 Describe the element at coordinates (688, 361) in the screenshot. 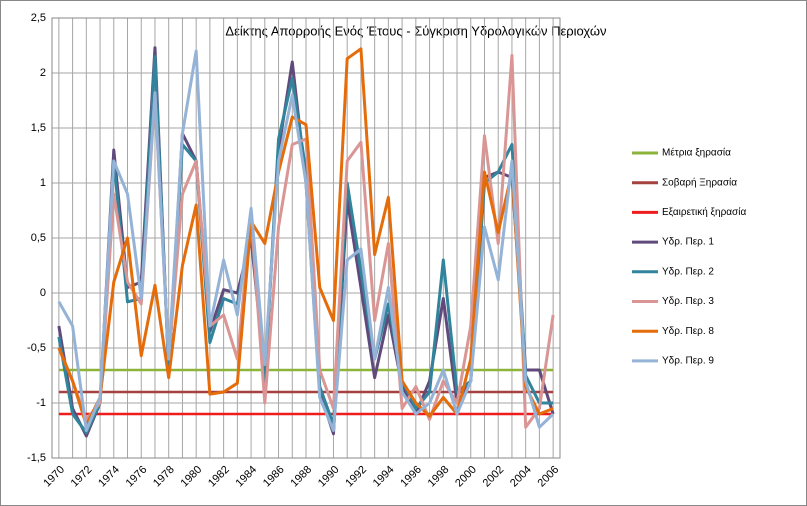

I see `legend-label: Υδρ. Περ. 9` at that location.